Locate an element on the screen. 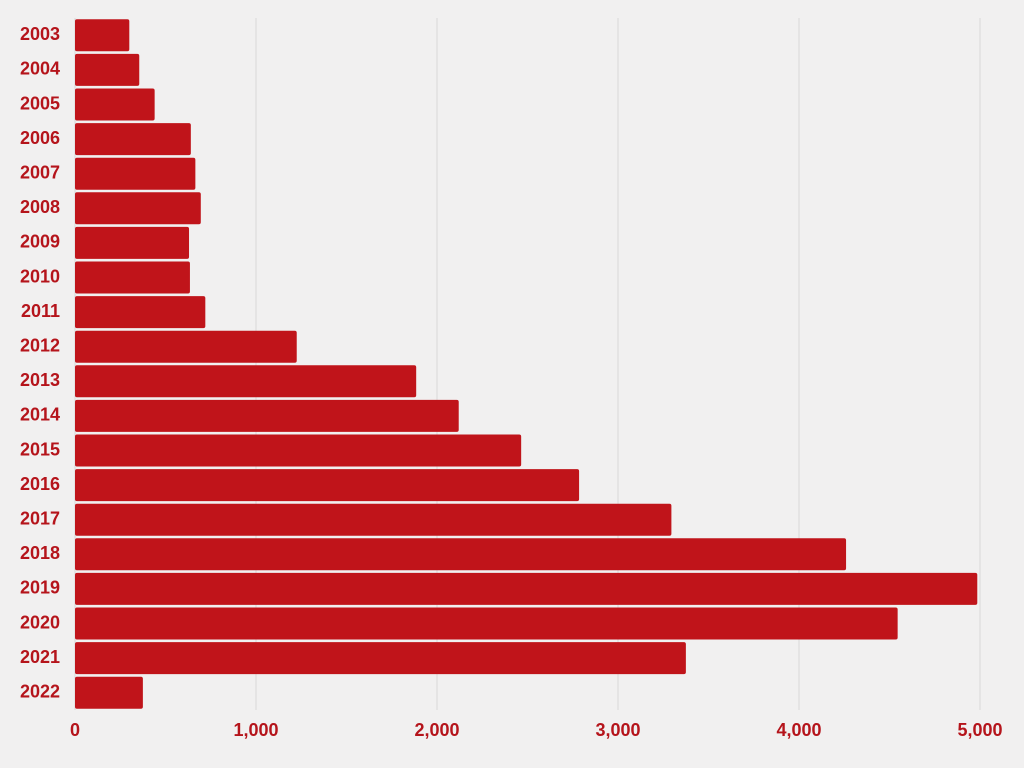 The height and width of the screenshot is (768, 1024). y-tick-label: 2011 is located at coordinates (40, 311).